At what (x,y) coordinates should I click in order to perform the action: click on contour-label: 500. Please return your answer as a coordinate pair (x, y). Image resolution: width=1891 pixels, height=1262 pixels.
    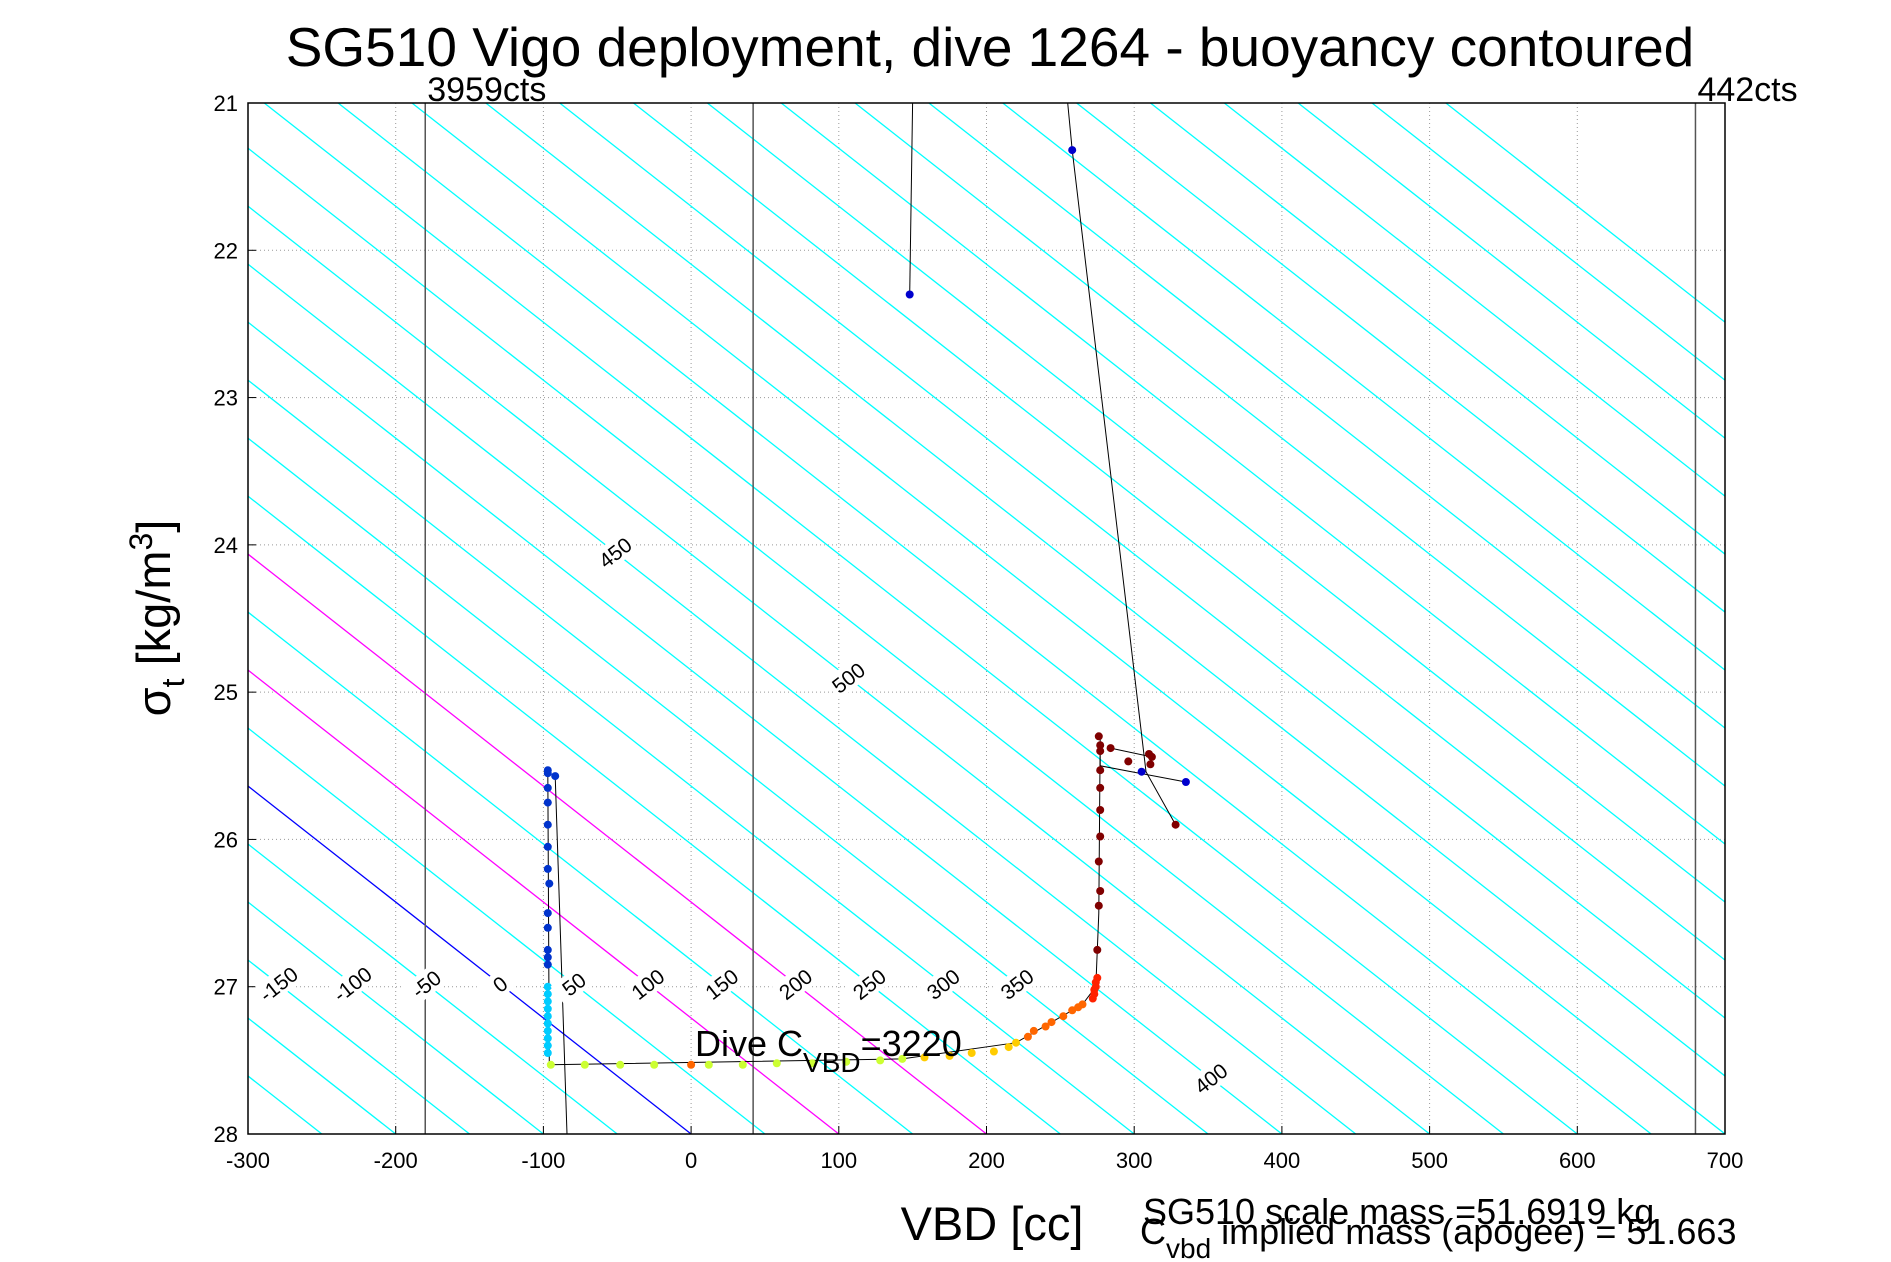
    Looking at the image, I should click on (849, 679).